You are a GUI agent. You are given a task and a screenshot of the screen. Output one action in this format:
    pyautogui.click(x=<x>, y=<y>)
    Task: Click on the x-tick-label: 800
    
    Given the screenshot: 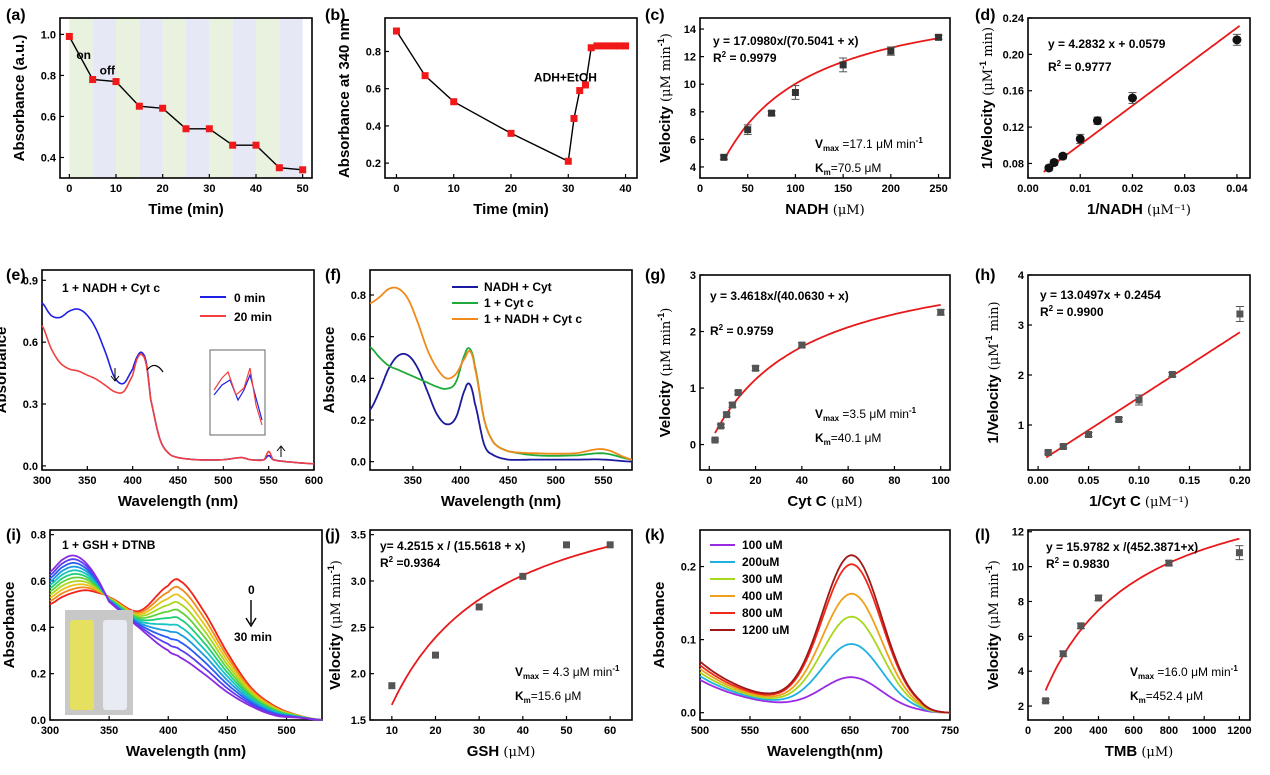 What is the action you would take?
    pyautogui.click(x=1169, y=731)
    